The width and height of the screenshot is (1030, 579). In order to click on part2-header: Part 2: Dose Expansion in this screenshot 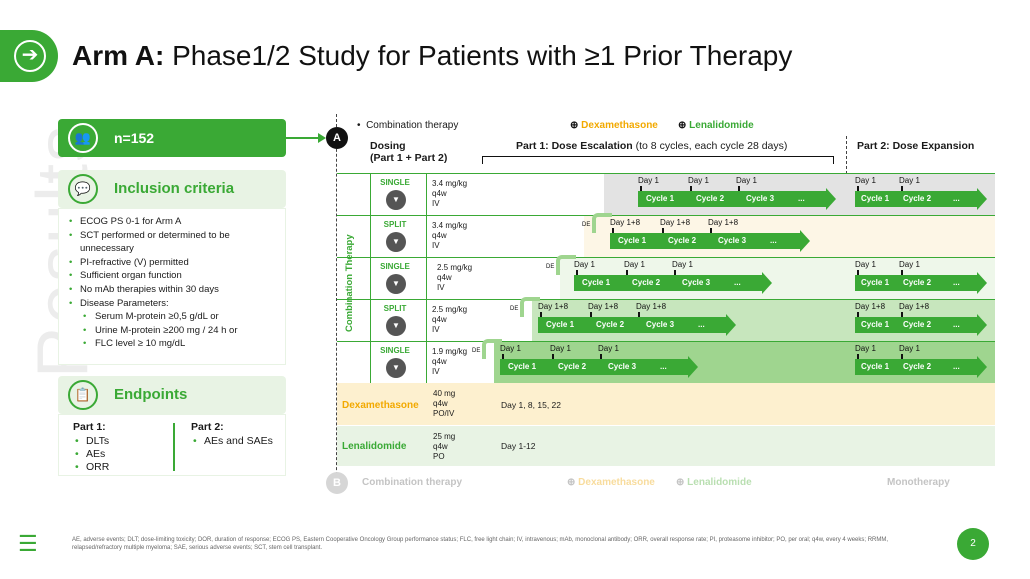, I will do `click(916, 146)`.